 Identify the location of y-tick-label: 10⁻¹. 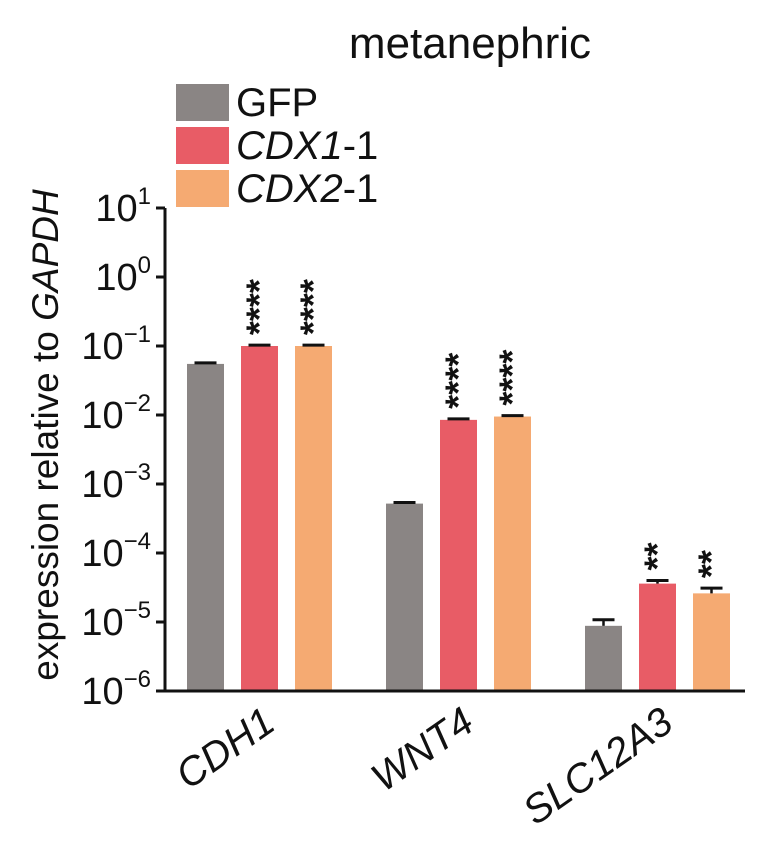
(116, 344).